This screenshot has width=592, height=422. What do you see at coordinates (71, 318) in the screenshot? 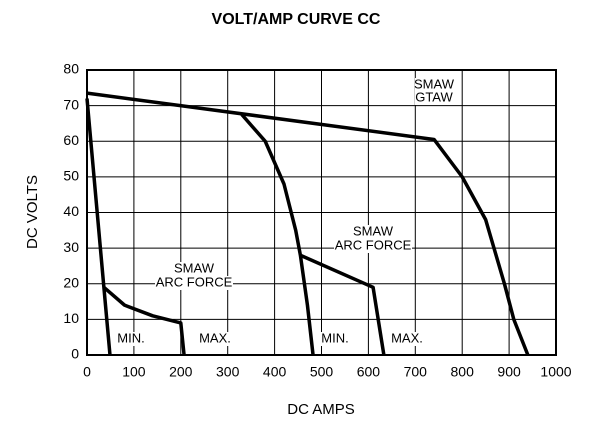
I see `y-tick-label: 10` at bounding box center [71, 318].